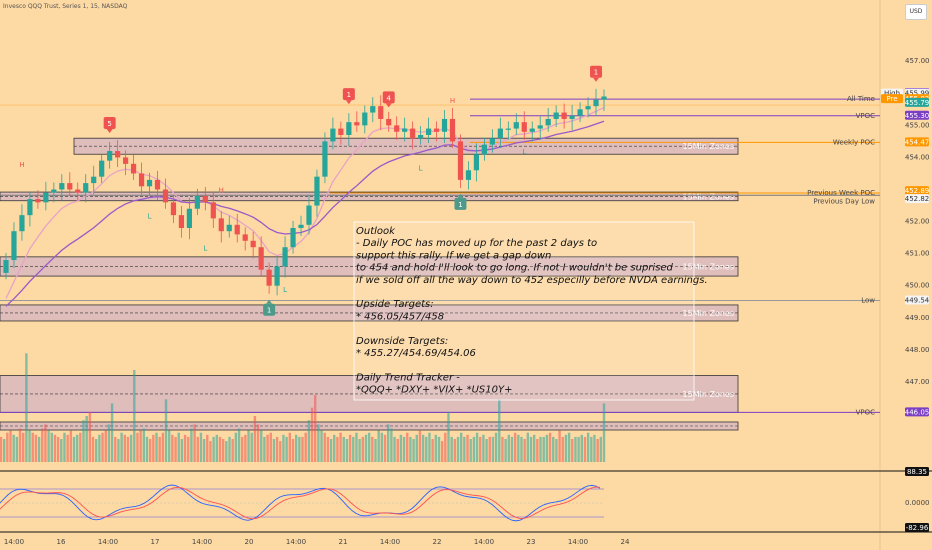 Image resolution: width=932 pixels, height=550 pixels. Describe the element at coordinates (269, 311) in the screenshot. I see `signal-marker-label: 1` at that location.